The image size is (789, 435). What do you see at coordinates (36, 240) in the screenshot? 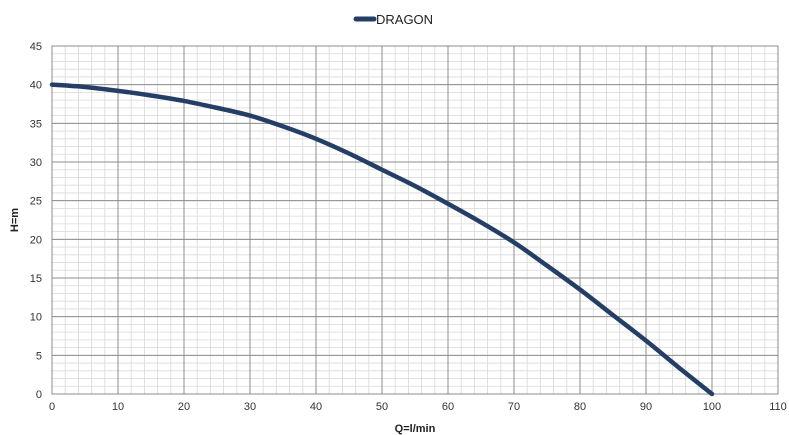
I see `y-tick-label: 20` at bounding box center [36, 240].